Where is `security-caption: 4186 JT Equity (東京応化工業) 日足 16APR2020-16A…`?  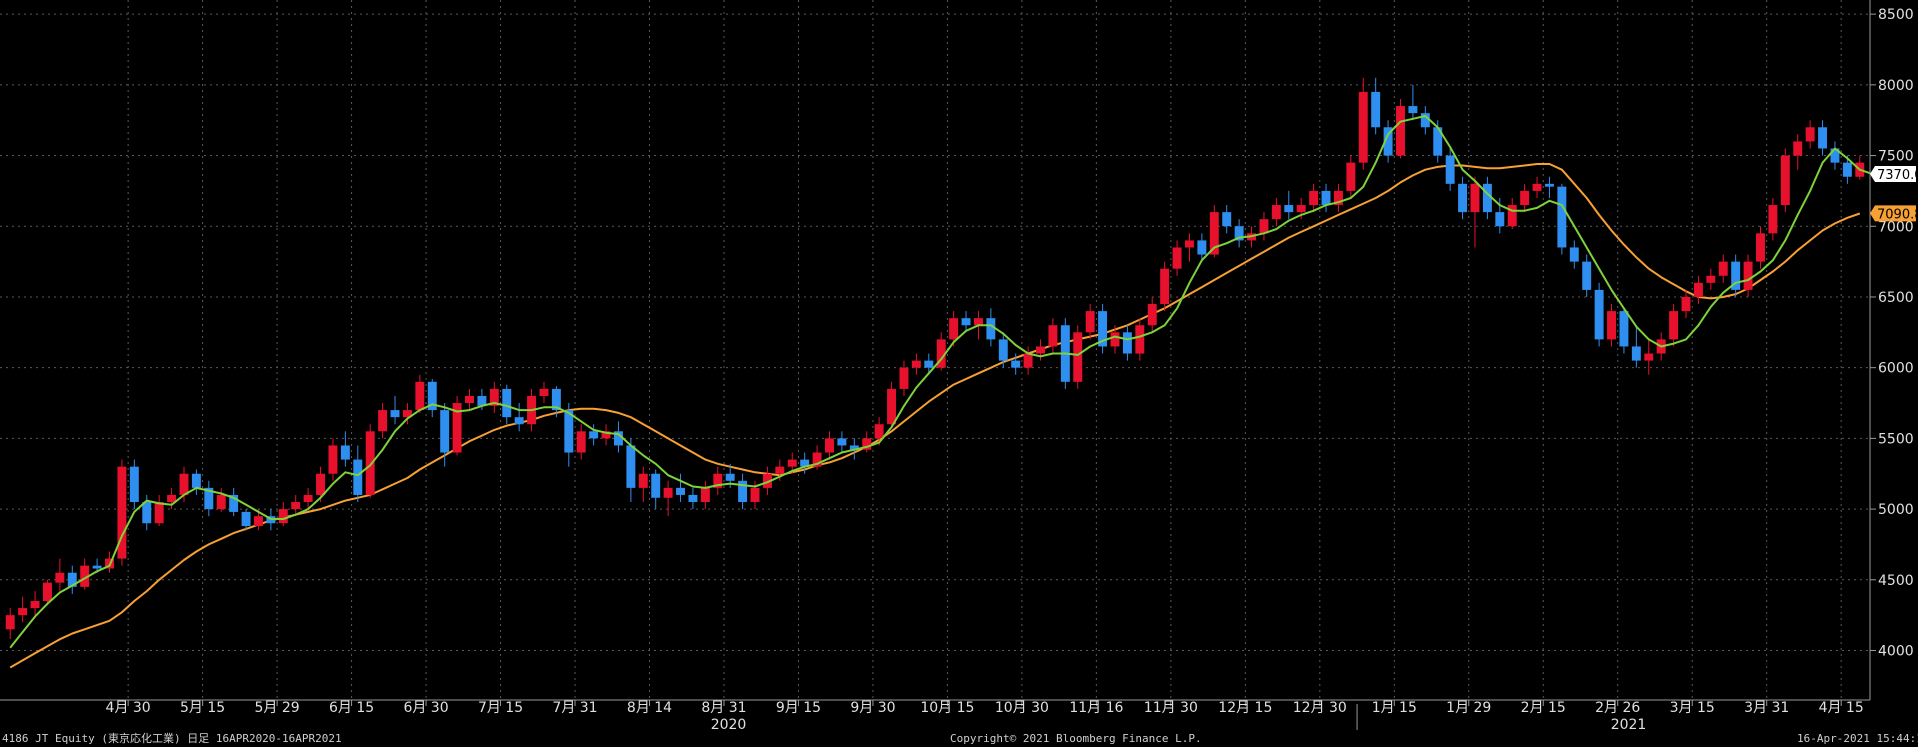
security-caption: 4186 JT Equity (東京応化工業) 日足 16APR2020-16A… is located at coordinates (172, 738).